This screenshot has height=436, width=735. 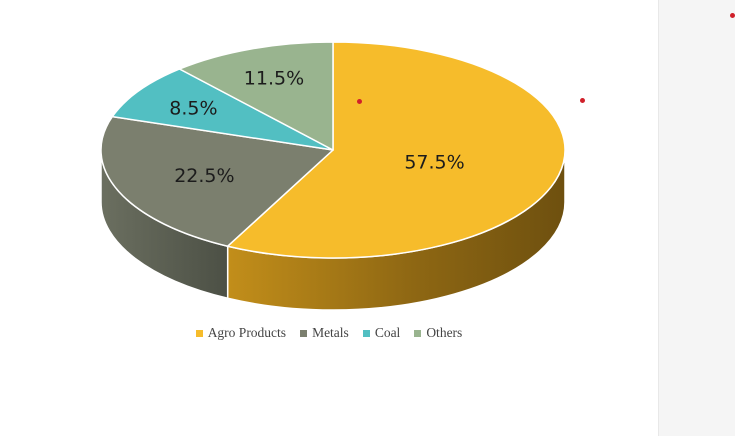 I want to click on legend-entry-agro-products: Agro Products, so click(x=241, y=333).